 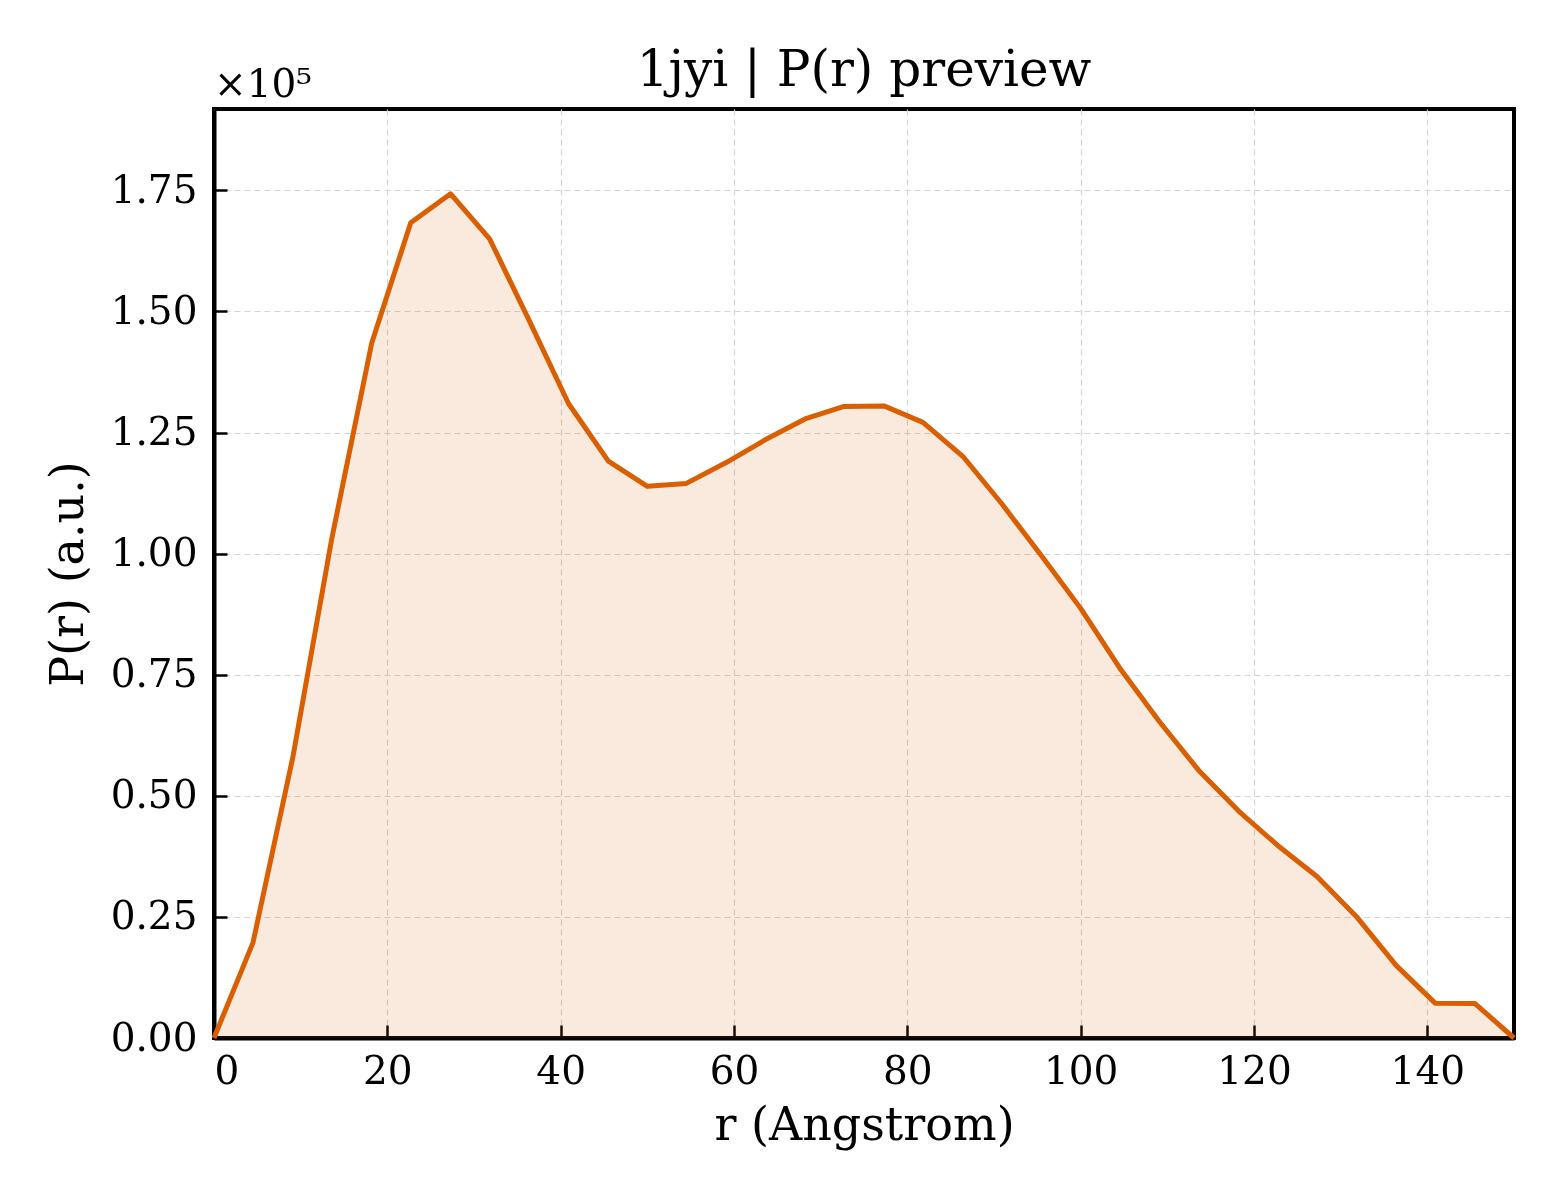 I want to click on x-tick-label: 0, so click(x=227, y=1070).